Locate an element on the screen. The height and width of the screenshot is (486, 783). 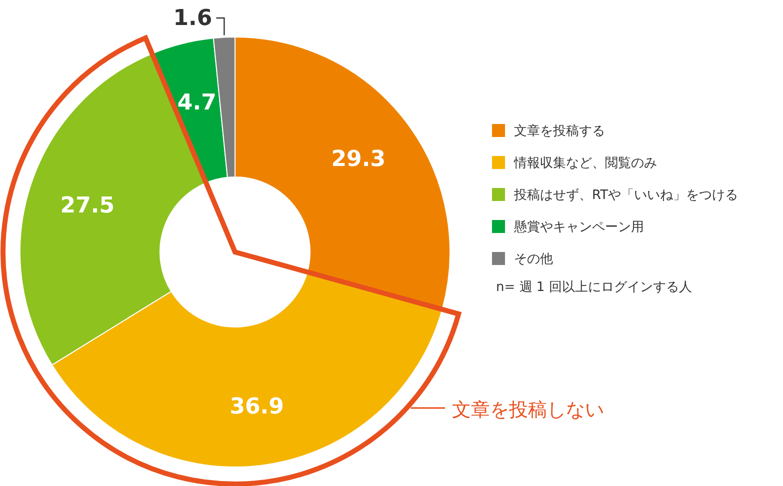
legend-label: その他 is located at coordinates (533, 259).